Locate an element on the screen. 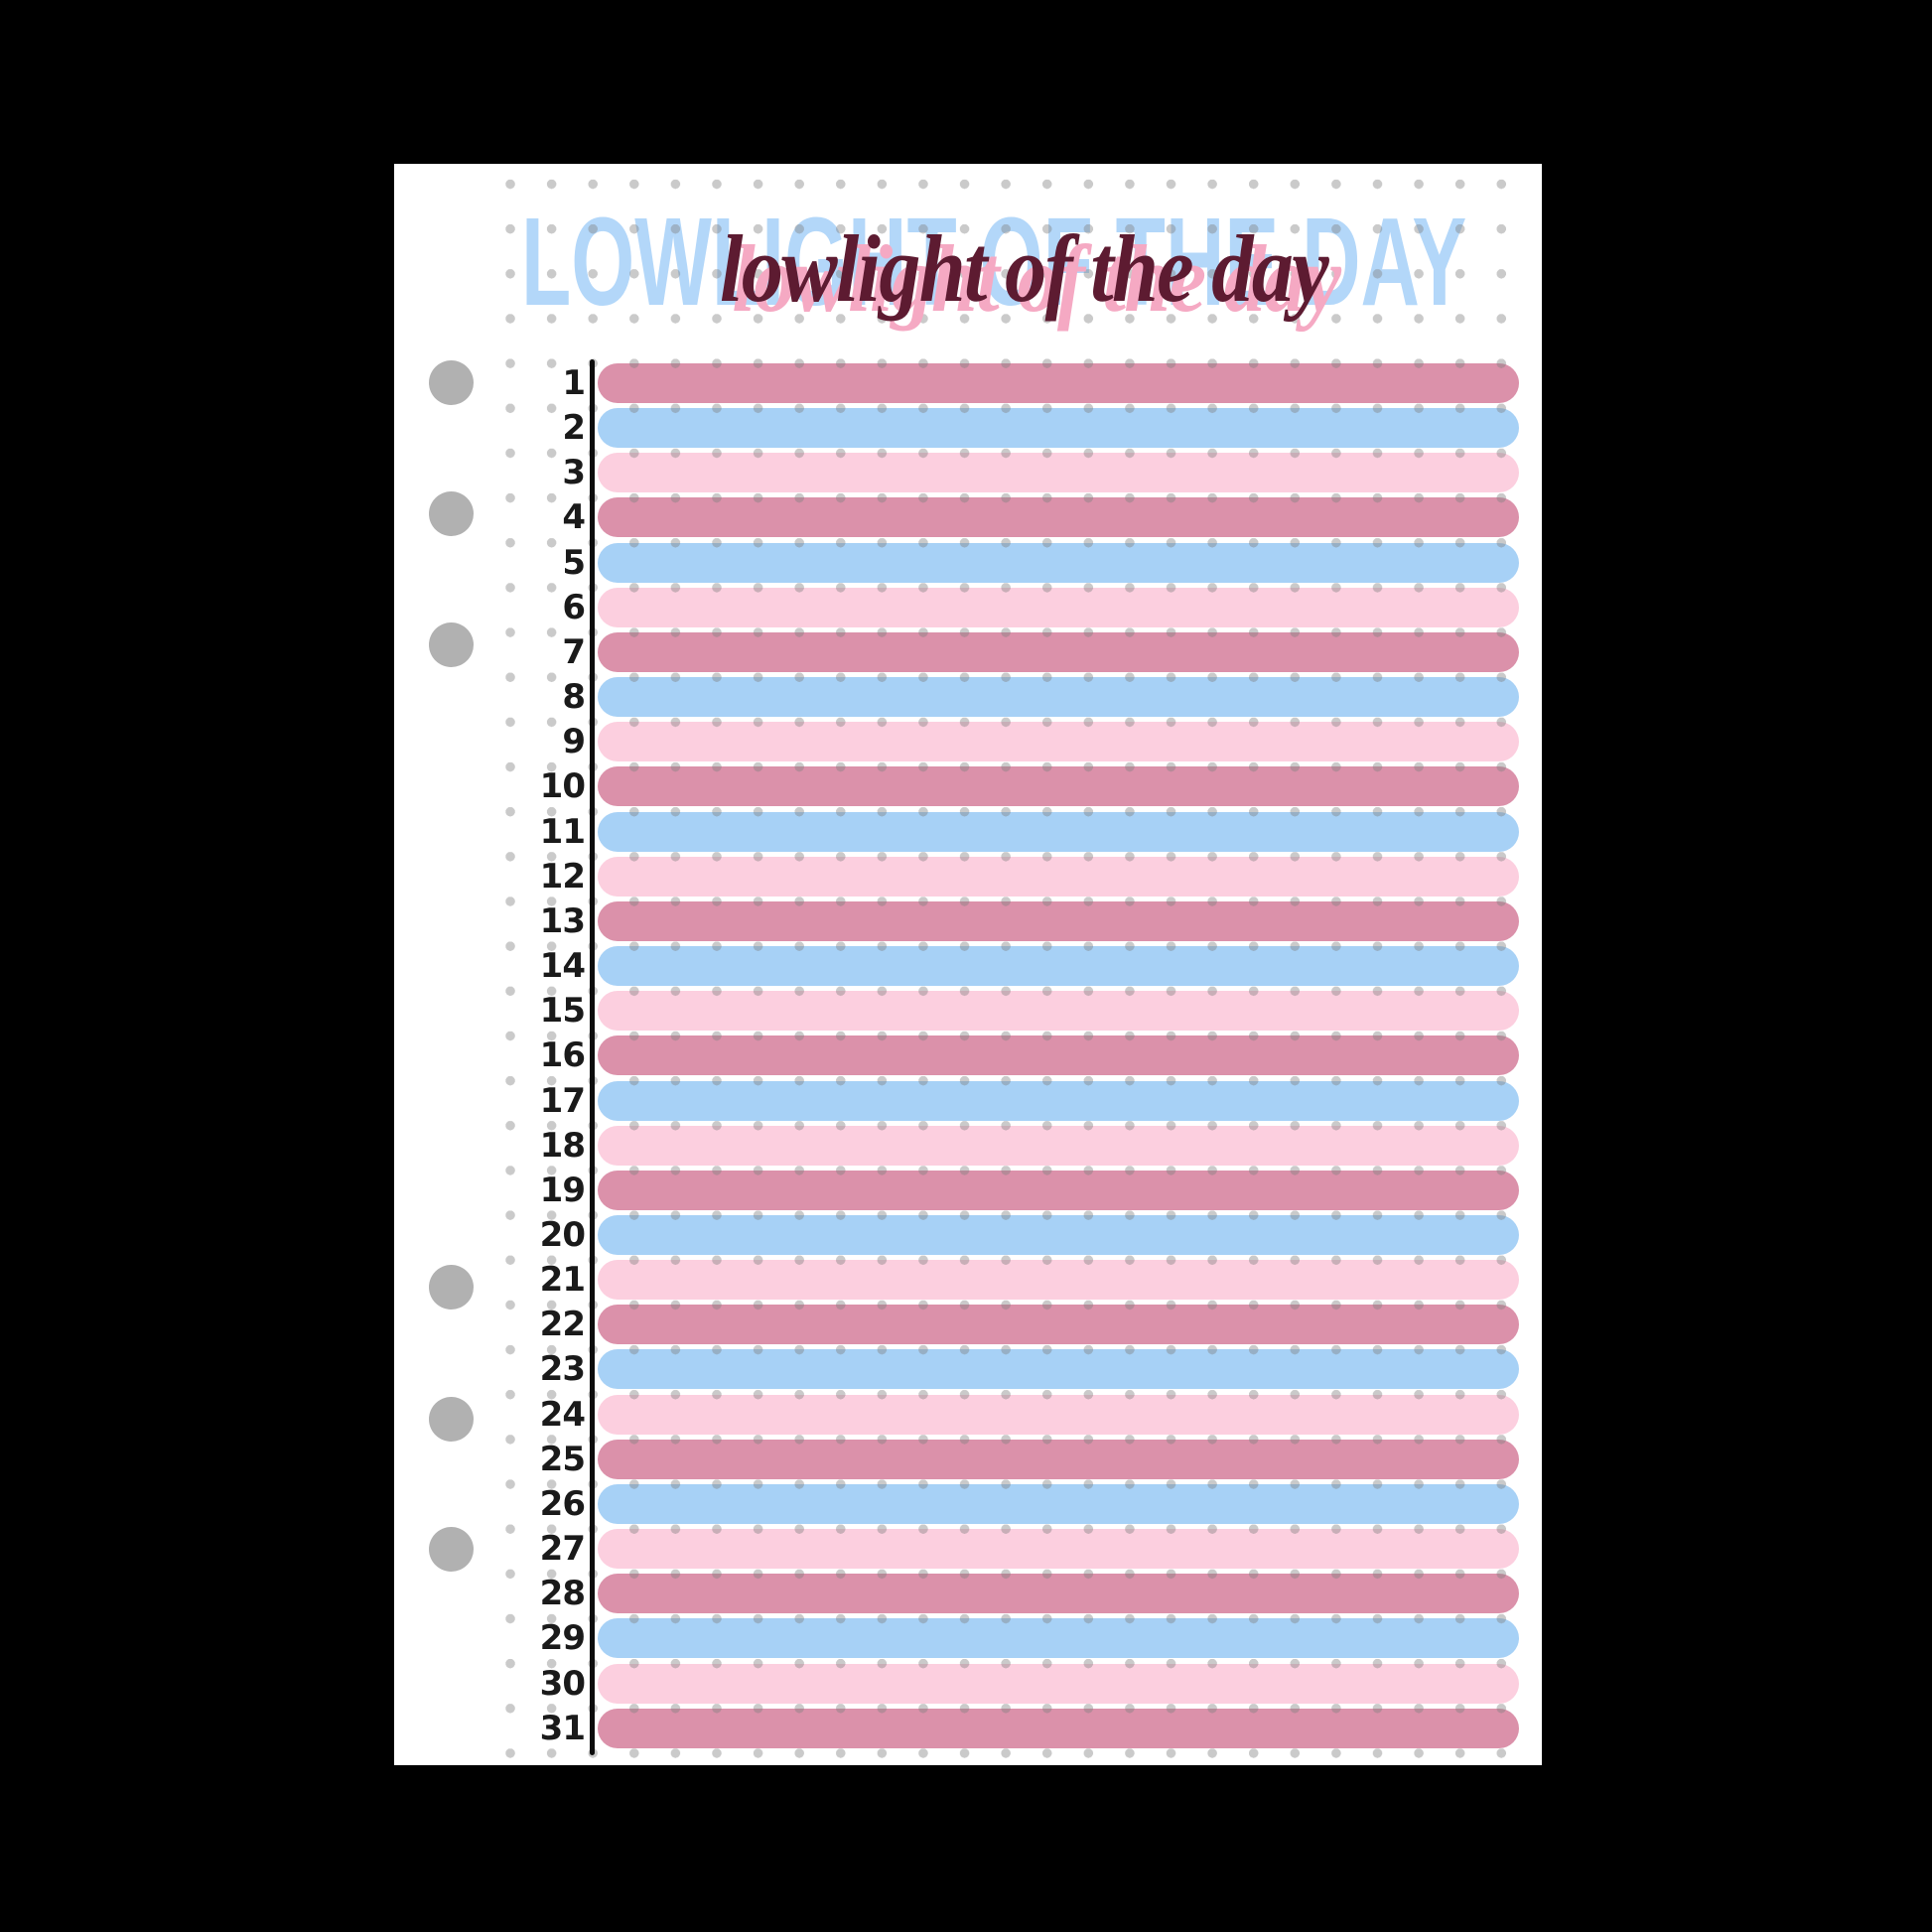 This screenshot has height=1932, width=1932. day-number-label: 20 is located at coordinates (562, 1234).